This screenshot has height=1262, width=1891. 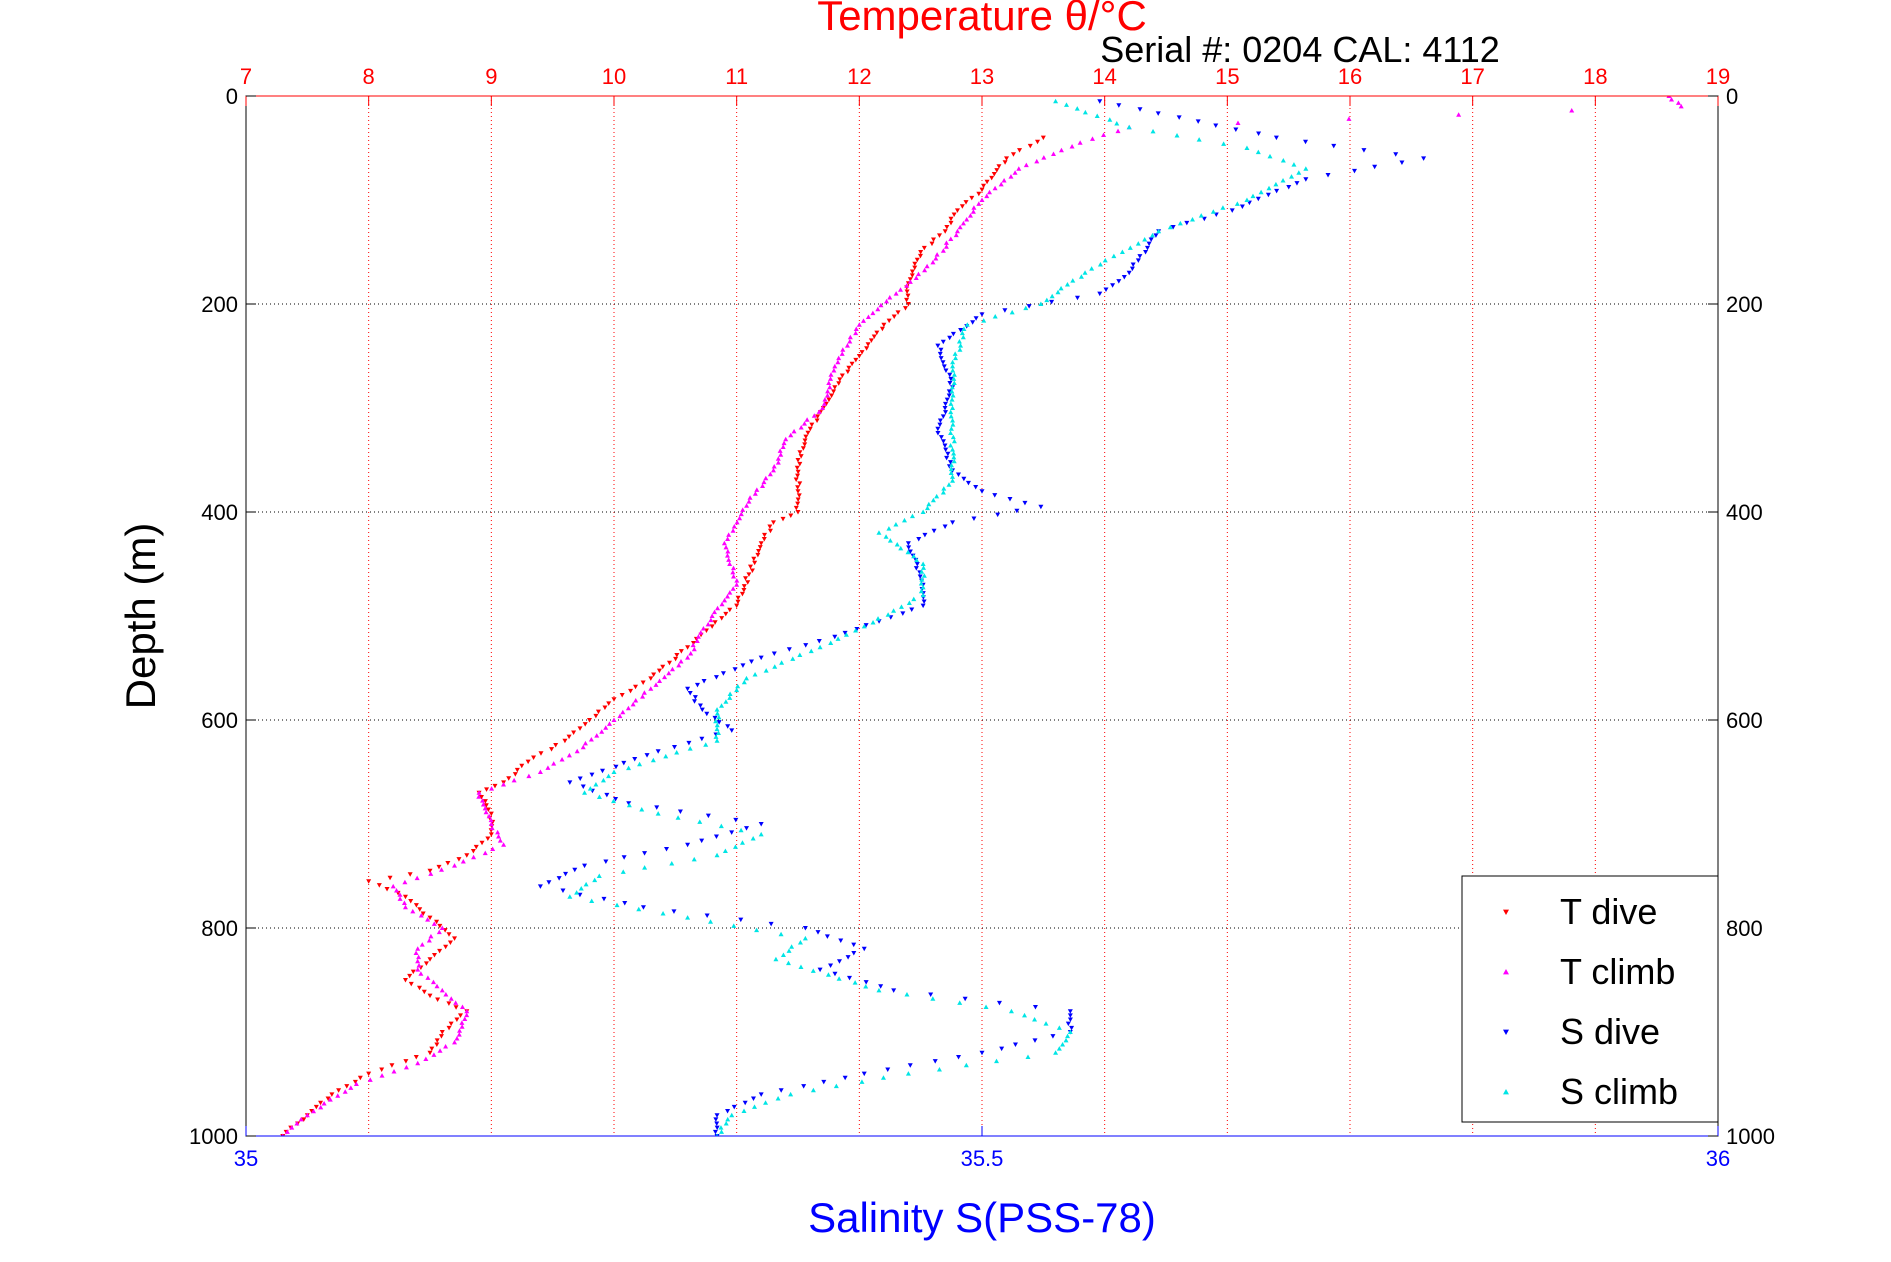 I want to click on depth-tick-label-right: 200, so click(x=1744, y=304).